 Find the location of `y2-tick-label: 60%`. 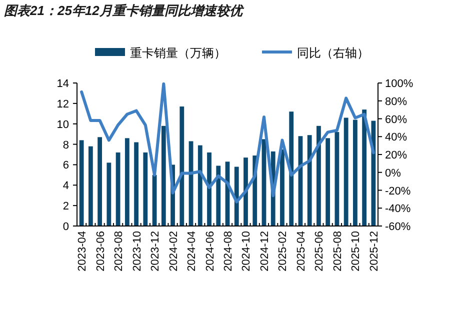

y2-tick-label: 60% is located at coordinates (396, 120).